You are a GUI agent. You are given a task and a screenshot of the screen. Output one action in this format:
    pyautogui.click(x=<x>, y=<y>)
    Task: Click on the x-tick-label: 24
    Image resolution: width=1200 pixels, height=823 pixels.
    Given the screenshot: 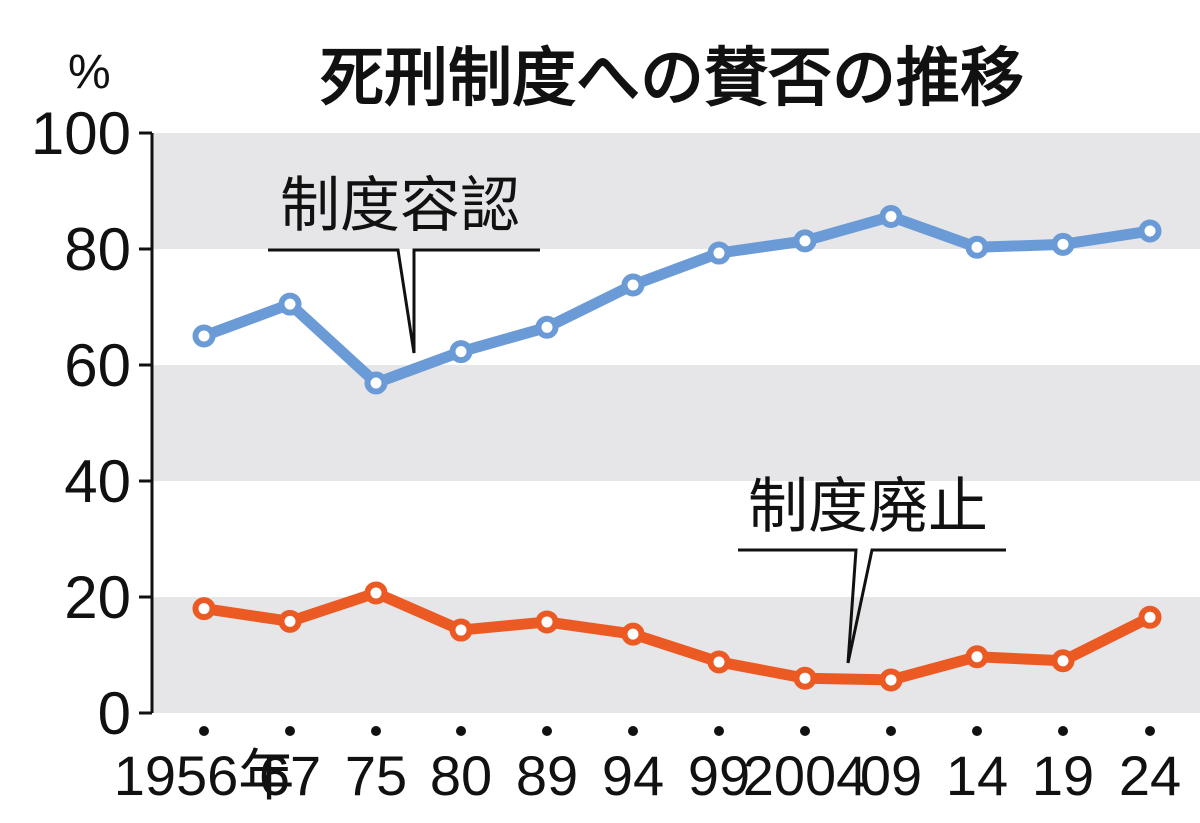 What is the action you would take?
    pyautogui.click(x=1150, y=775)
    